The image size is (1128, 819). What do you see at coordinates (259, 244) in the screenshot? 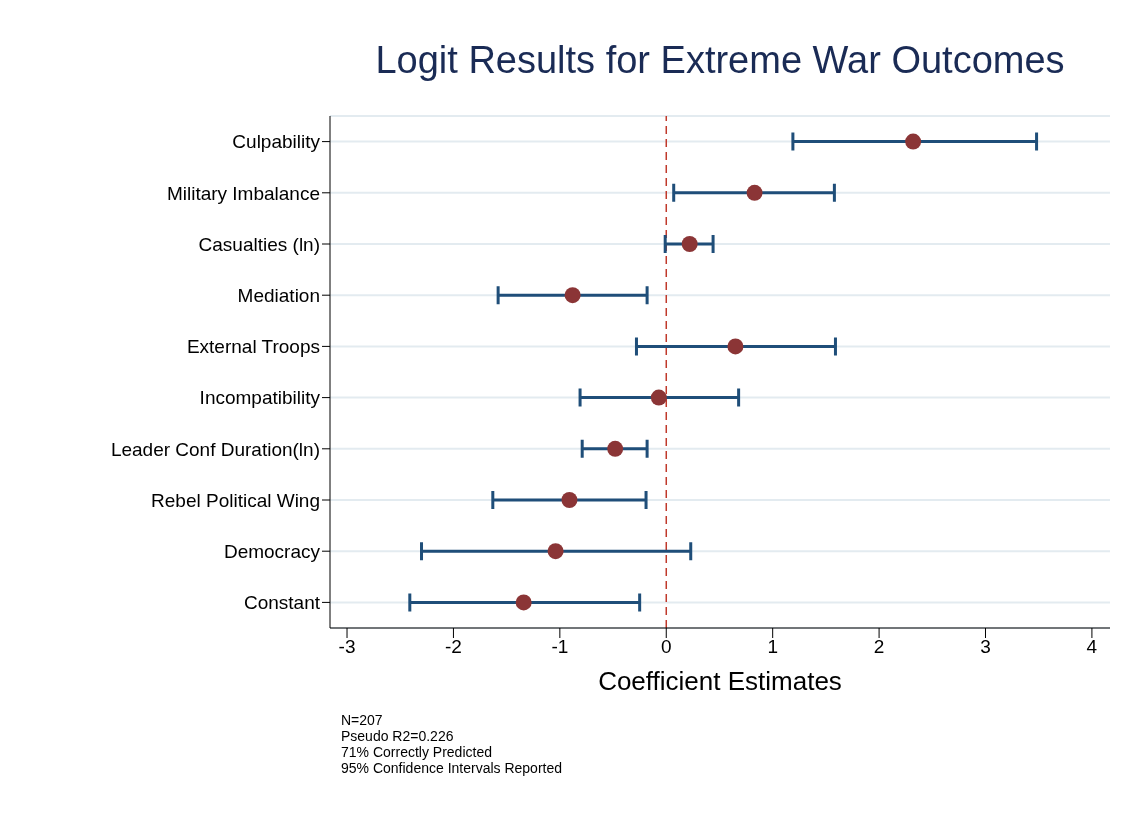
I see `y-tick-label: Casualties (ln)` at bounding box center [259, 244].